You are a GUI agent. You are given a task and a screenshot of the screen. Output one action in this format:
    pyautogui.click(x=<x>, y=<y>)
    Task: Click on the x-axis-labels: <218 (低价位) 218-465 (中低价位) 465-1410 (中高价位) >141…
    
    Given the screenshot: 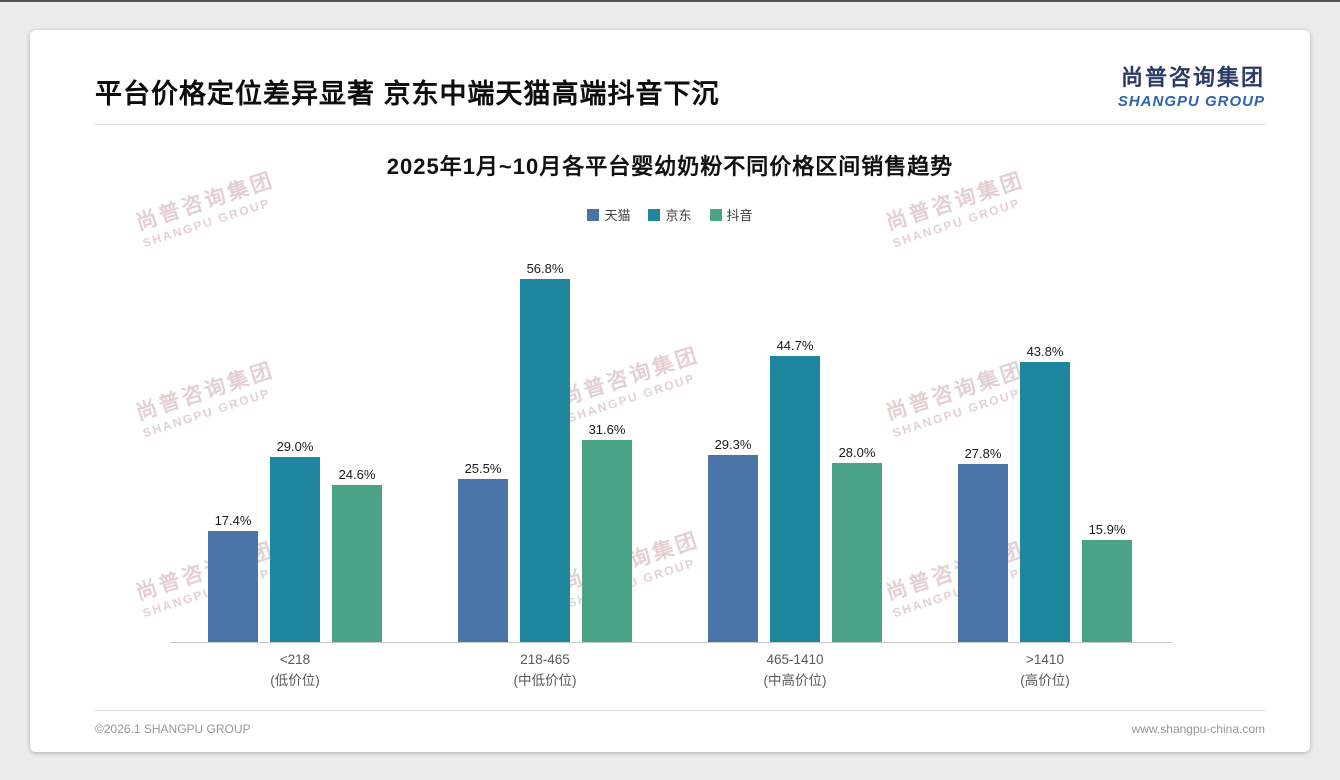 What is the action you would take?
    pyautogui.click(x=670, y=667)
    